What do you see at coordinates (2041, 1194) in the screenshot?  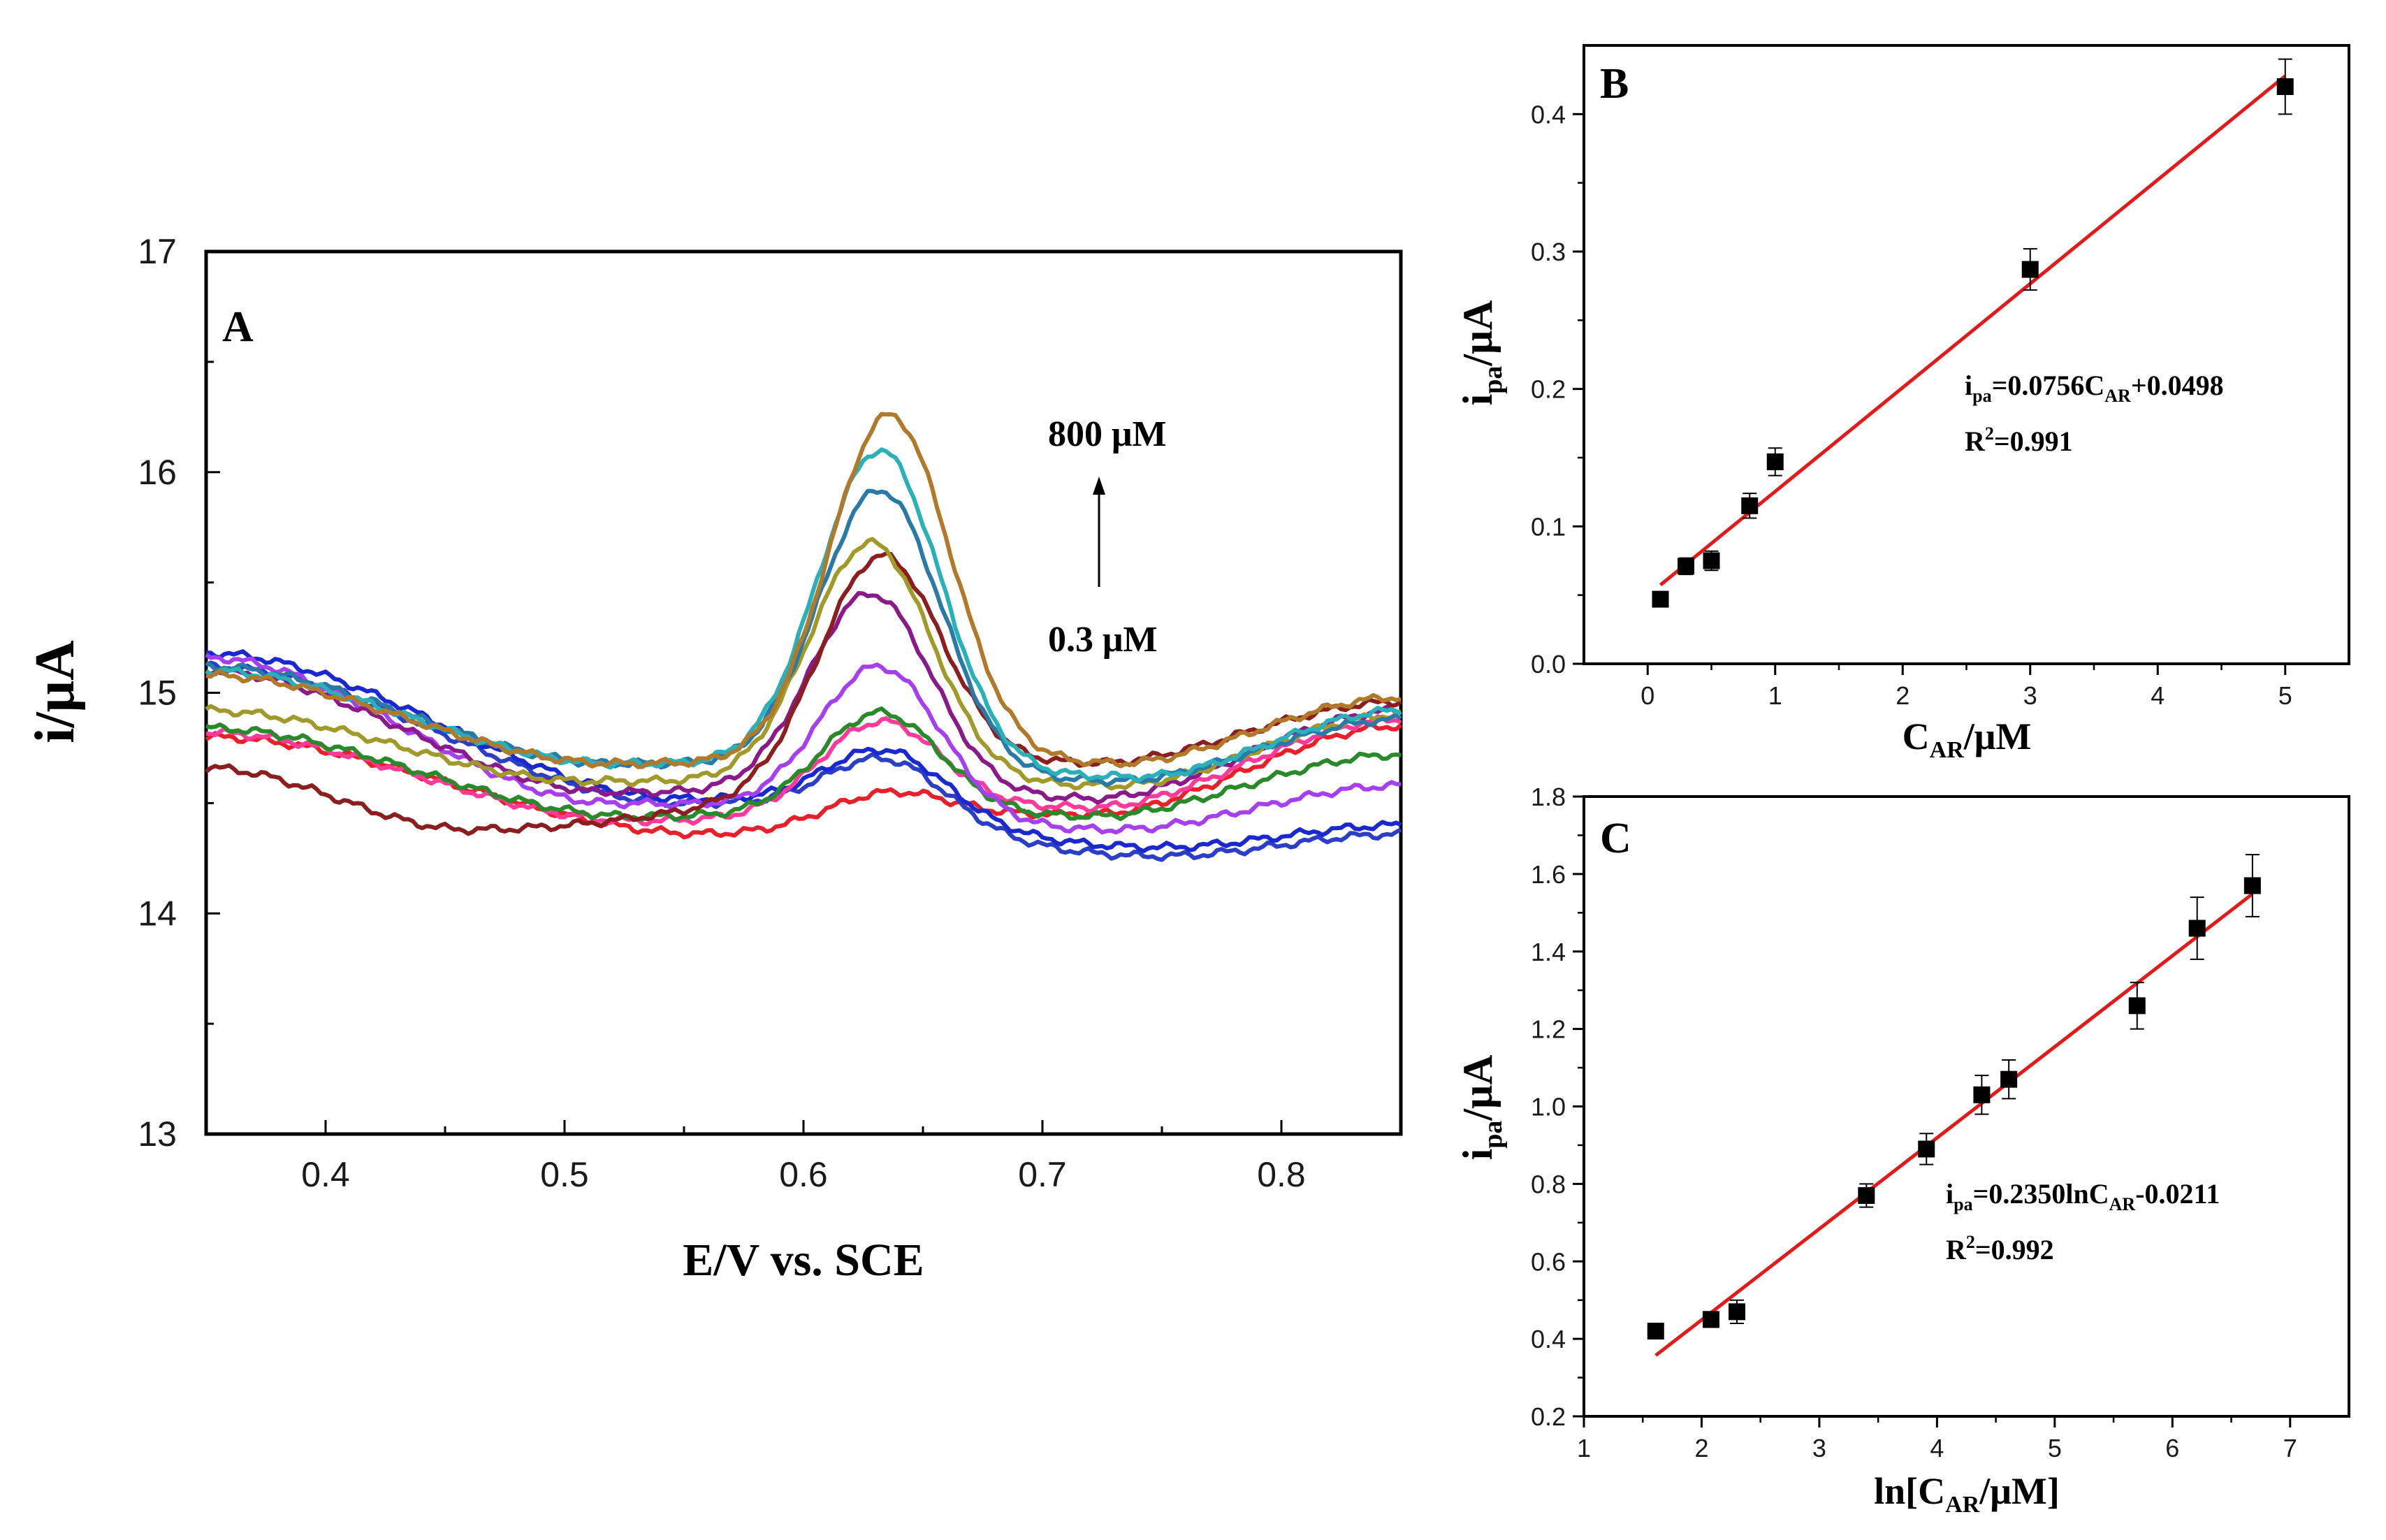 I see `panel-c-eq-mid: =0.2350lnC` at bounding box center [2041, 1194].